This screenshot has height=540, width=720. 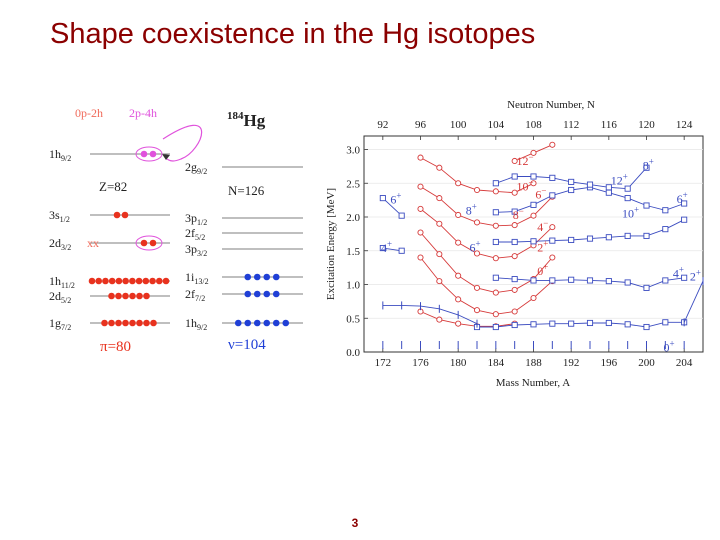 What do you see at coordinates (196, 219) in the screenshot?
I see `level-label: 3p1/2` at bounding box center [196, 219].